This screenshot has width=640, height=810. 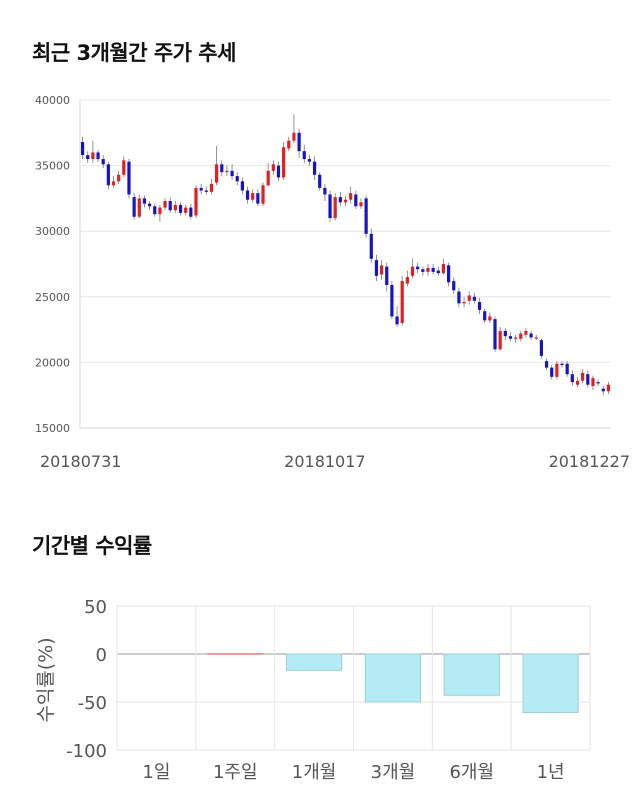 I want to click on y-tick-label: 35000, so click(x=52, y=166).